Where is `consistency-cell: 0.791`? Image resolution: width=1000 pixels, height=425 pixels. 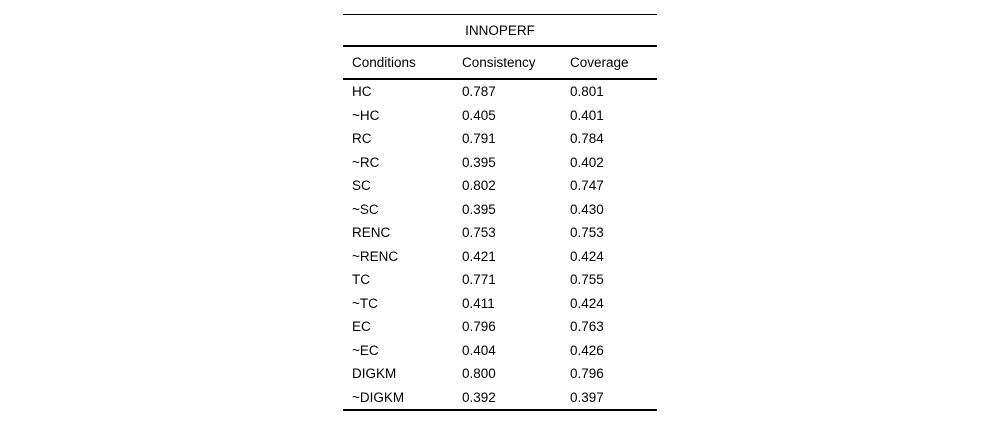
consistency-cell: 0.791 is located at coordinates (479, 139).